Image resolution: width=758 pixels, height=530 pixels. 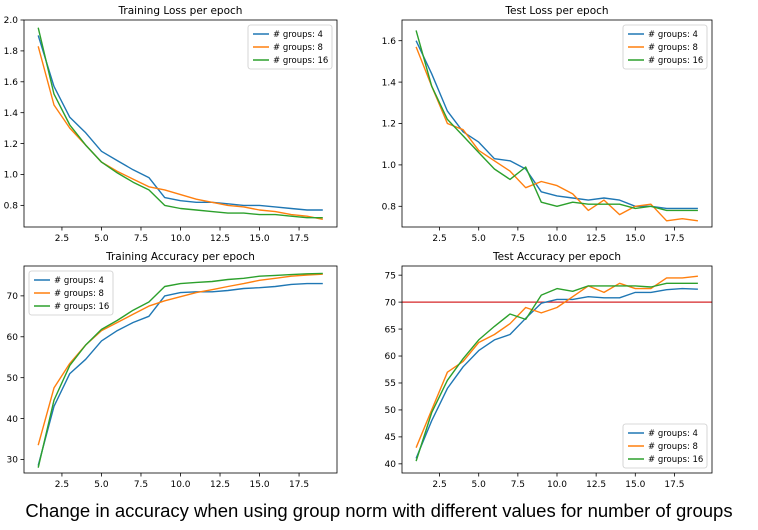 What do you see at coordinates (180, 257) in the screenshot?
I see `chart-title: Training Accuracy per epoch` at bounding box center [180, 257].